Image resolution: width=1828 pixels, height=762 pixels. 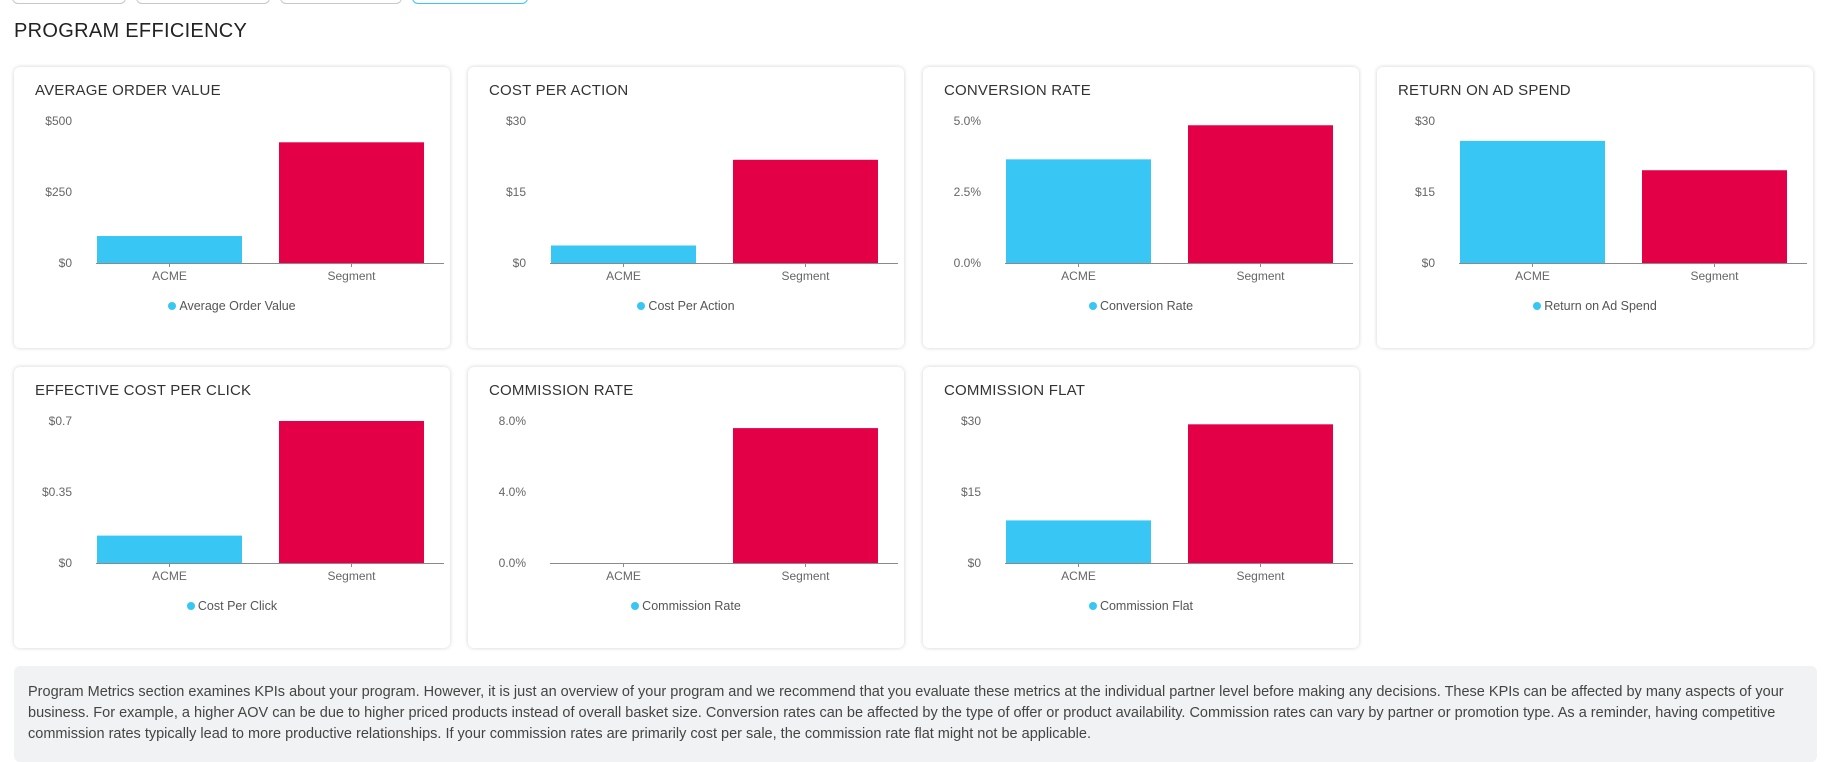 I want to click on chart-title: COMMISSION RATE, so click(x=561, y=390).